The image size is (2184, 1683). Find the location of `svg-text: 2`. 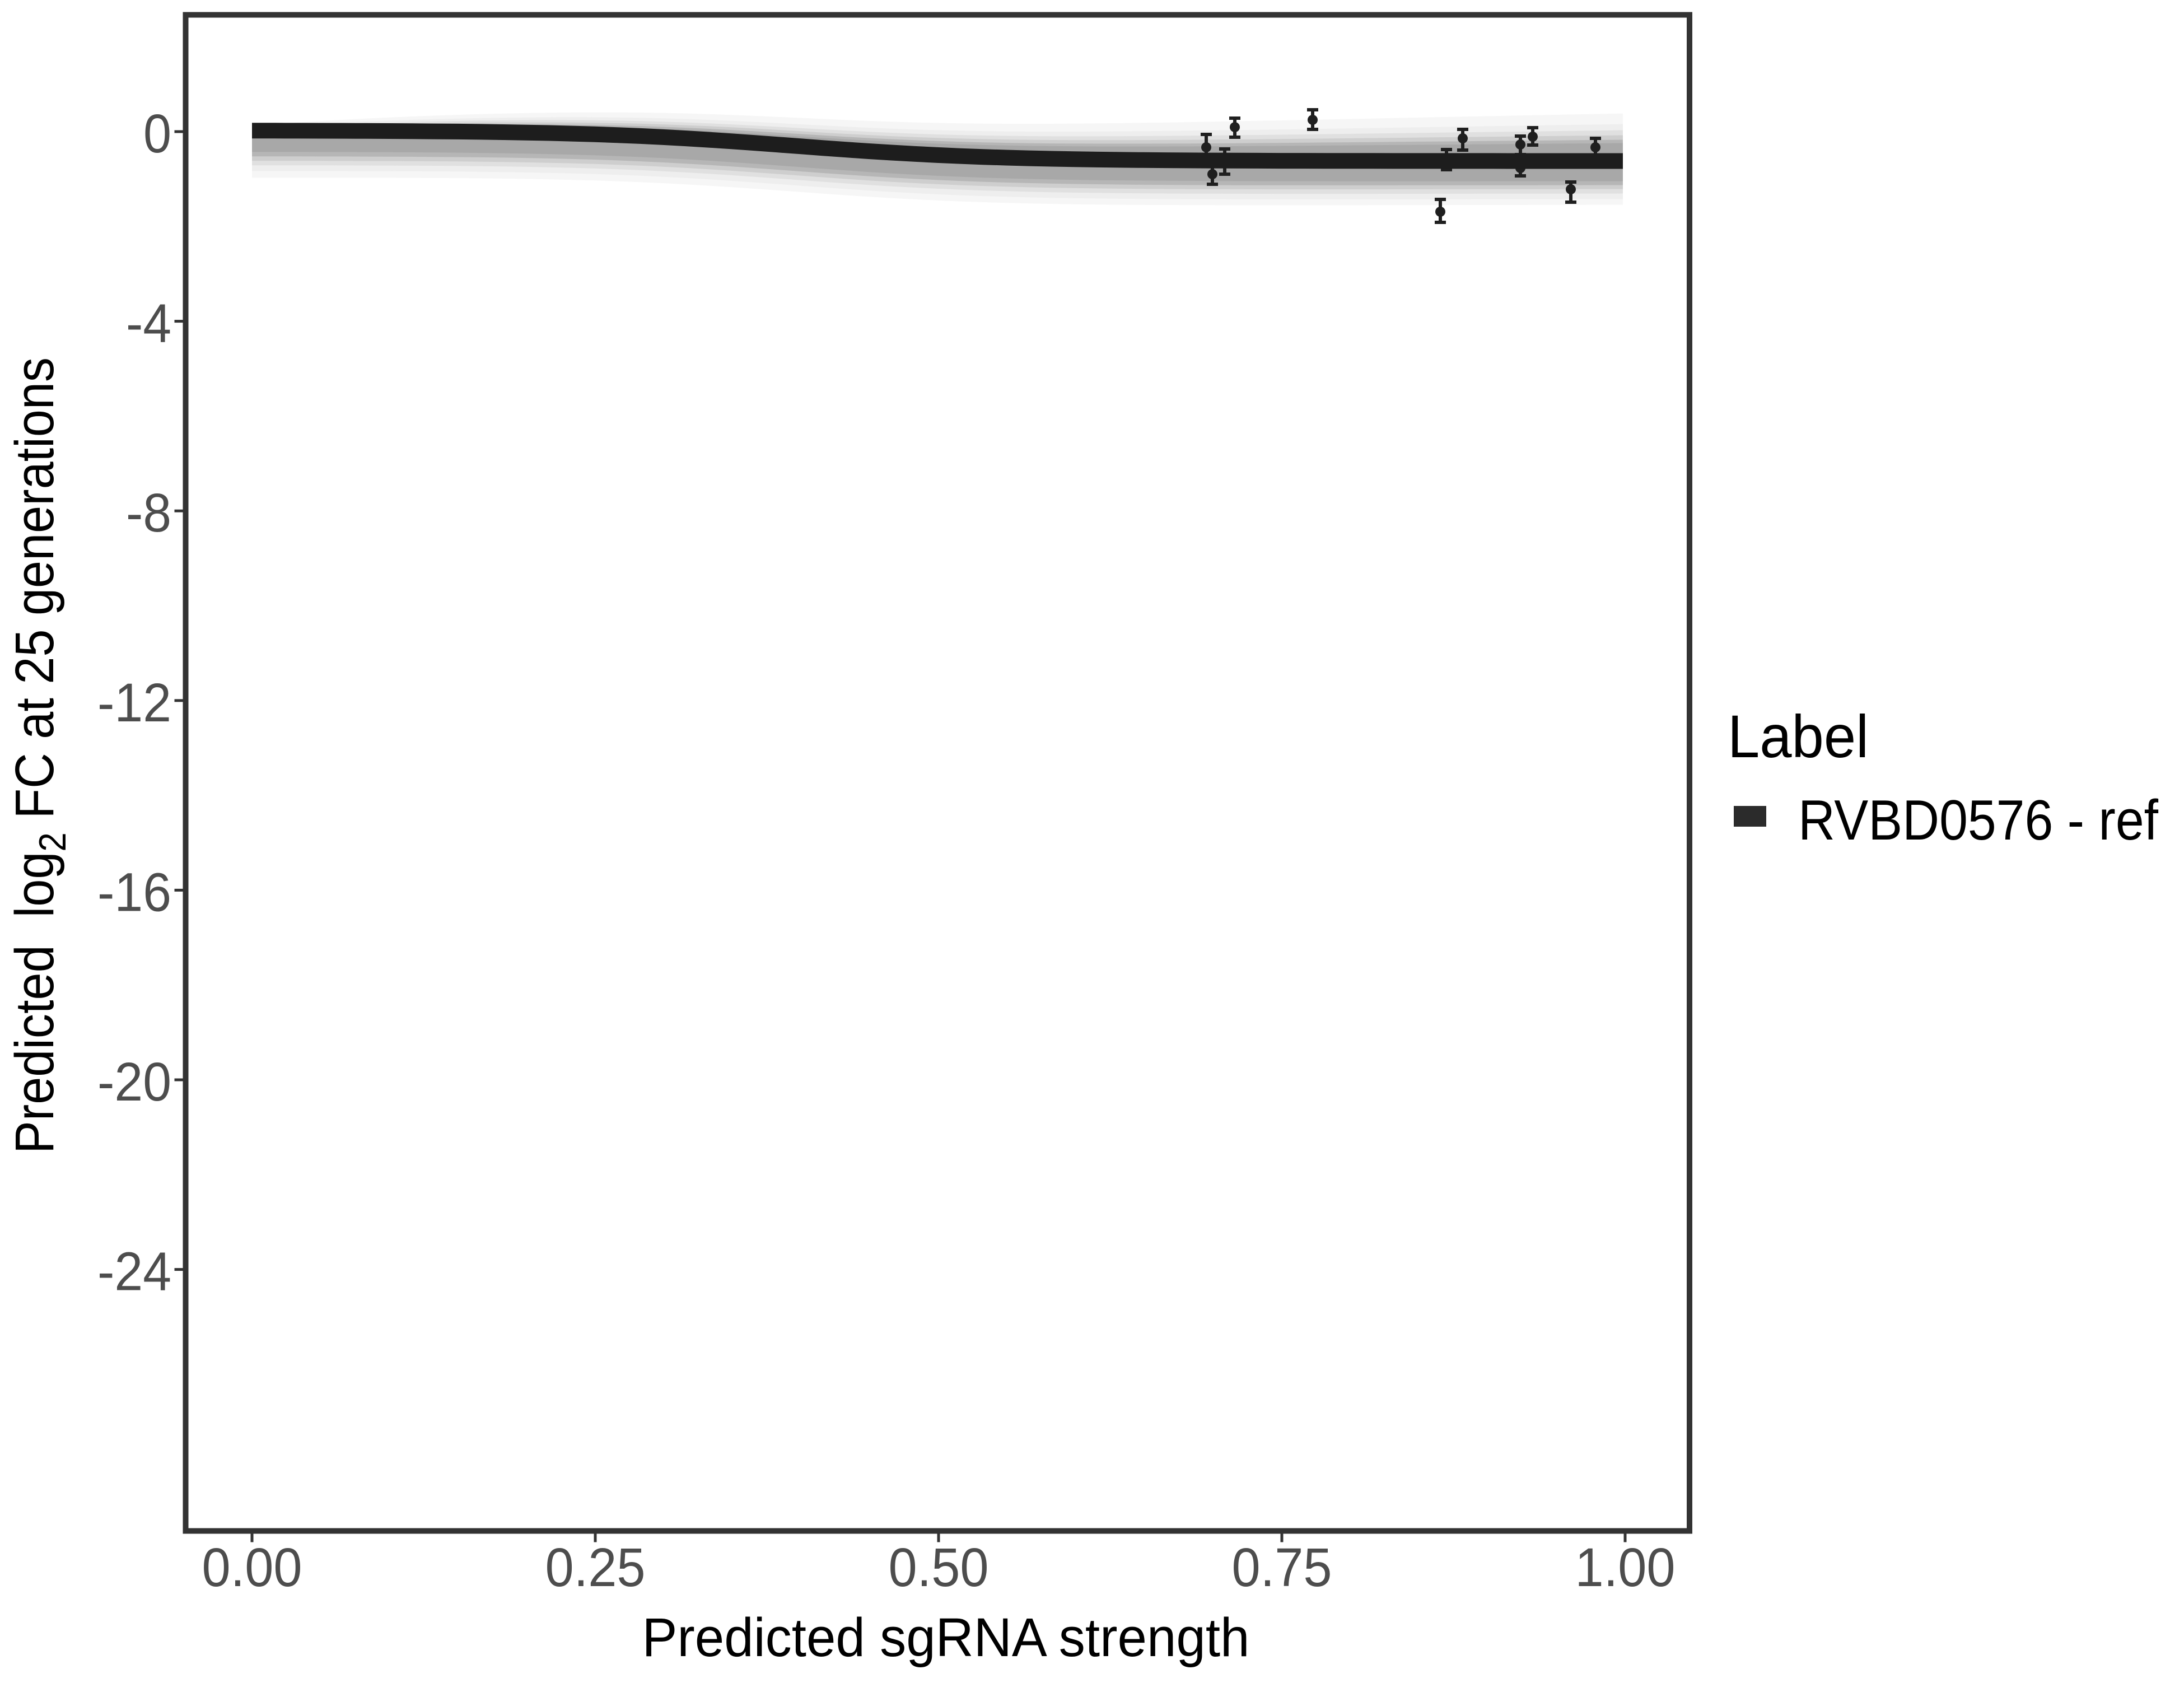

svg-text: 2 is located at coordinates (53, 841).